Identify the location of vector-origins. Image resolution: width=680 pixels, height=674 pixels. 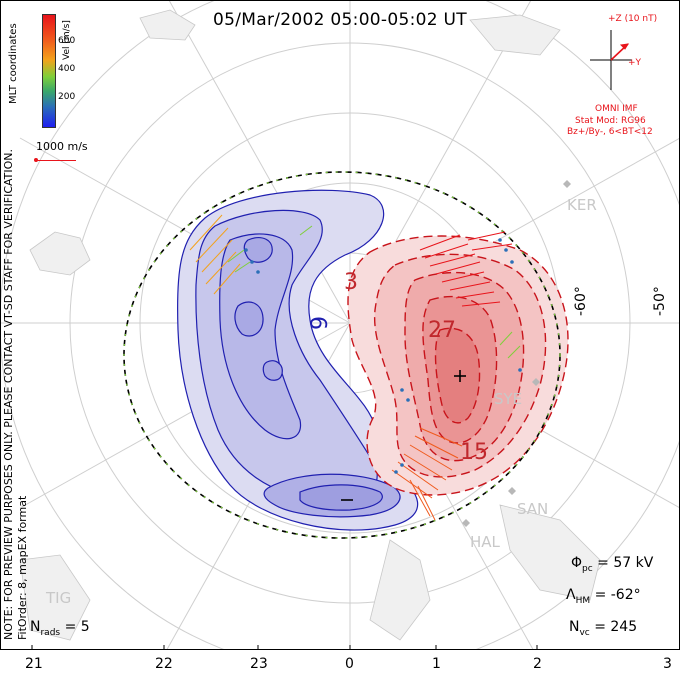
(383, 356).